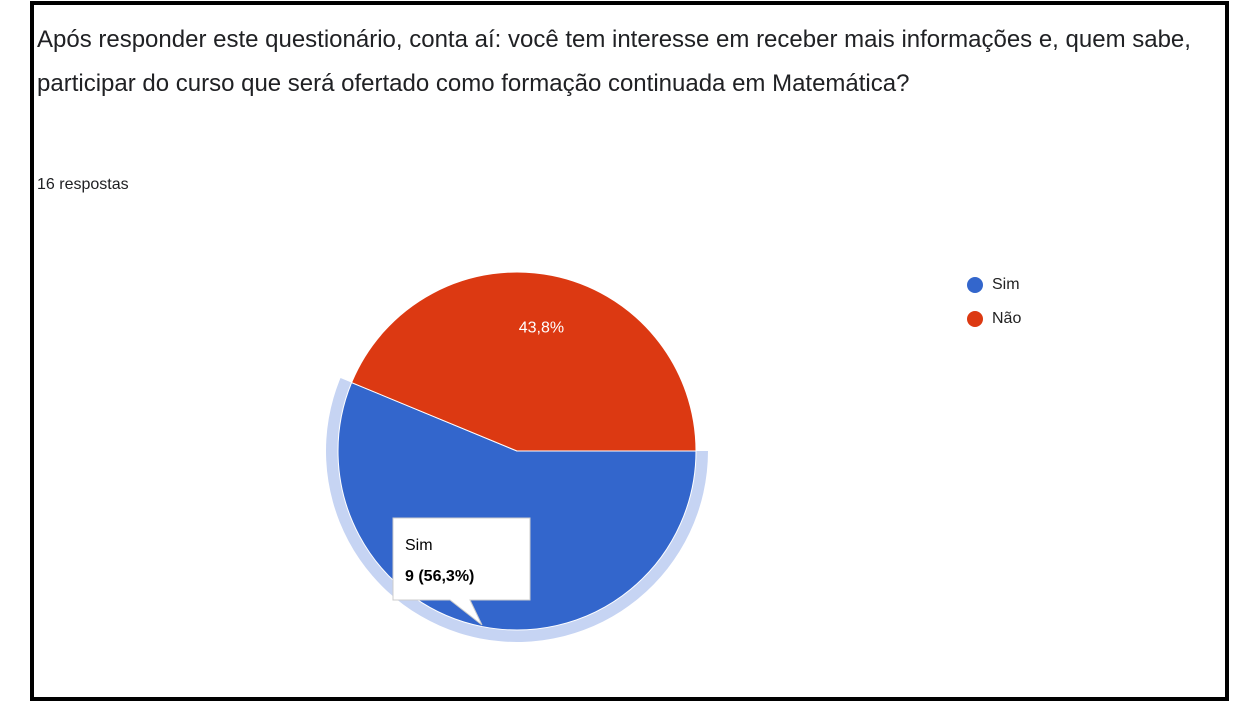 The height and width of the screenshot is (701, 1237). What do you see at coordinates (541, 327) in the screenshot?
I see `slice-label: 43,8%` at bounding box center [541, 327].